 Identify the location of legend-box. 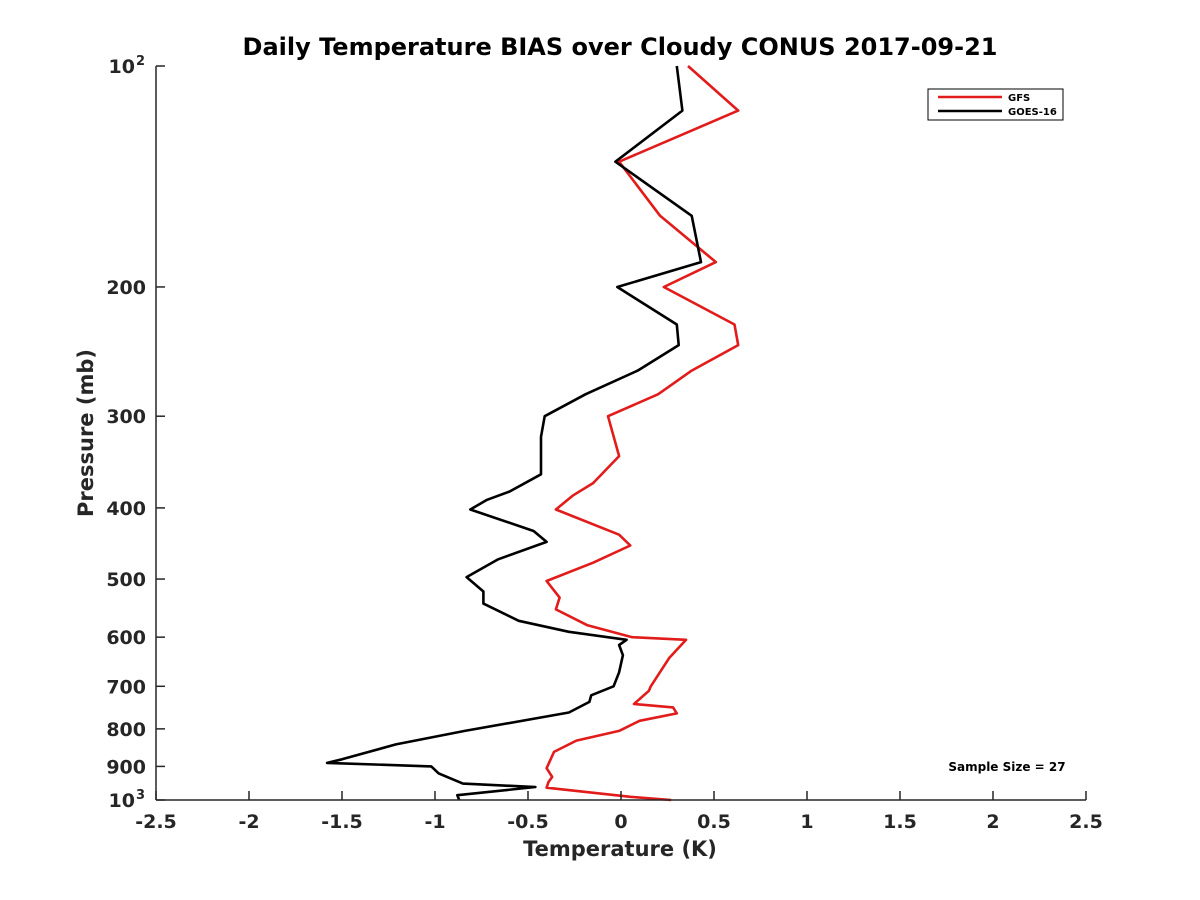
(995, 104).